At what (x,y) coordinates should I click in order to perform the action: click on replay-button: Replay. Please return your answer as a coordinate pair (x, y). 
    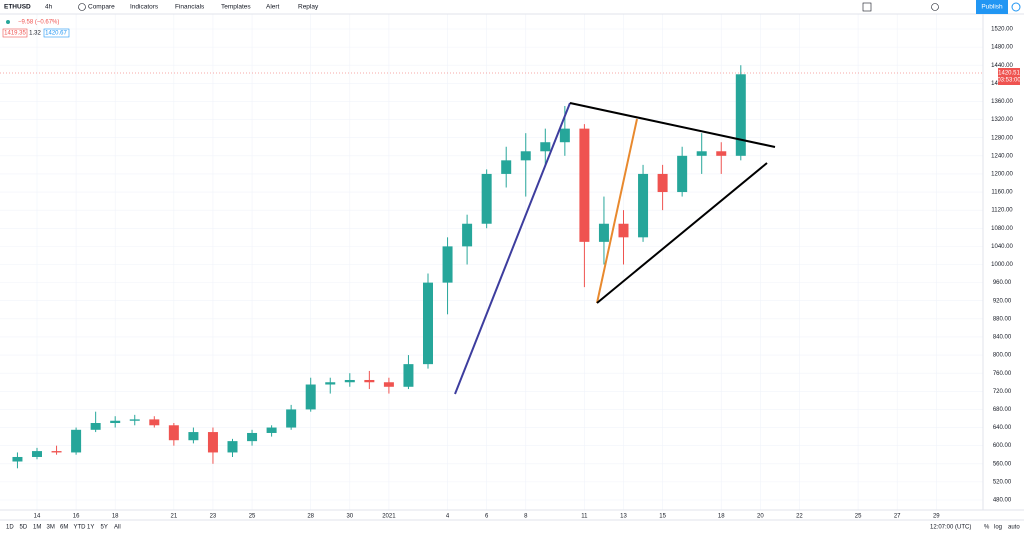
    Looking at the image, I should click on (308, 7).